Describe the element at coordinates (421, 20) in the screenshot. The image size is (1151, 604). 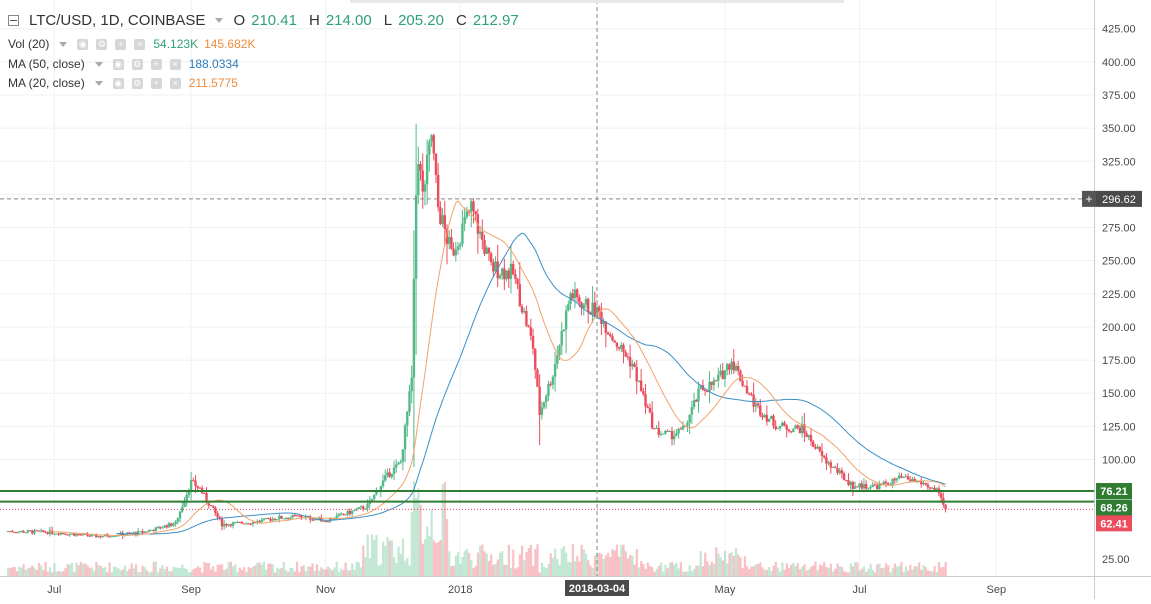
I see `ohlc-l-value: 205.20` at that location.